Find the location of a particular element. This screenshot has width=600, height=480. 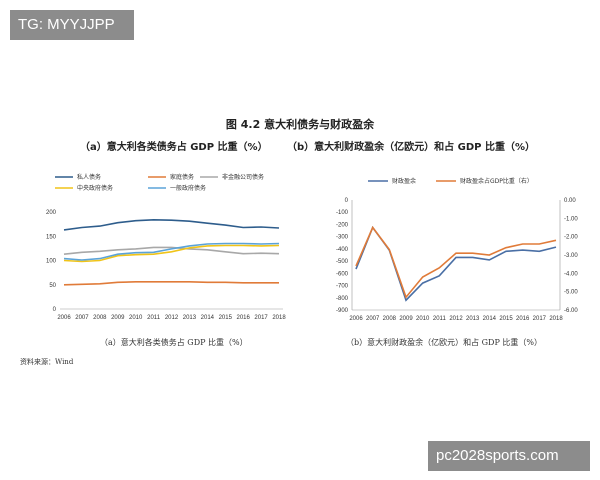

y-tick-label-b: -800 is located at coordinates (342, 299).